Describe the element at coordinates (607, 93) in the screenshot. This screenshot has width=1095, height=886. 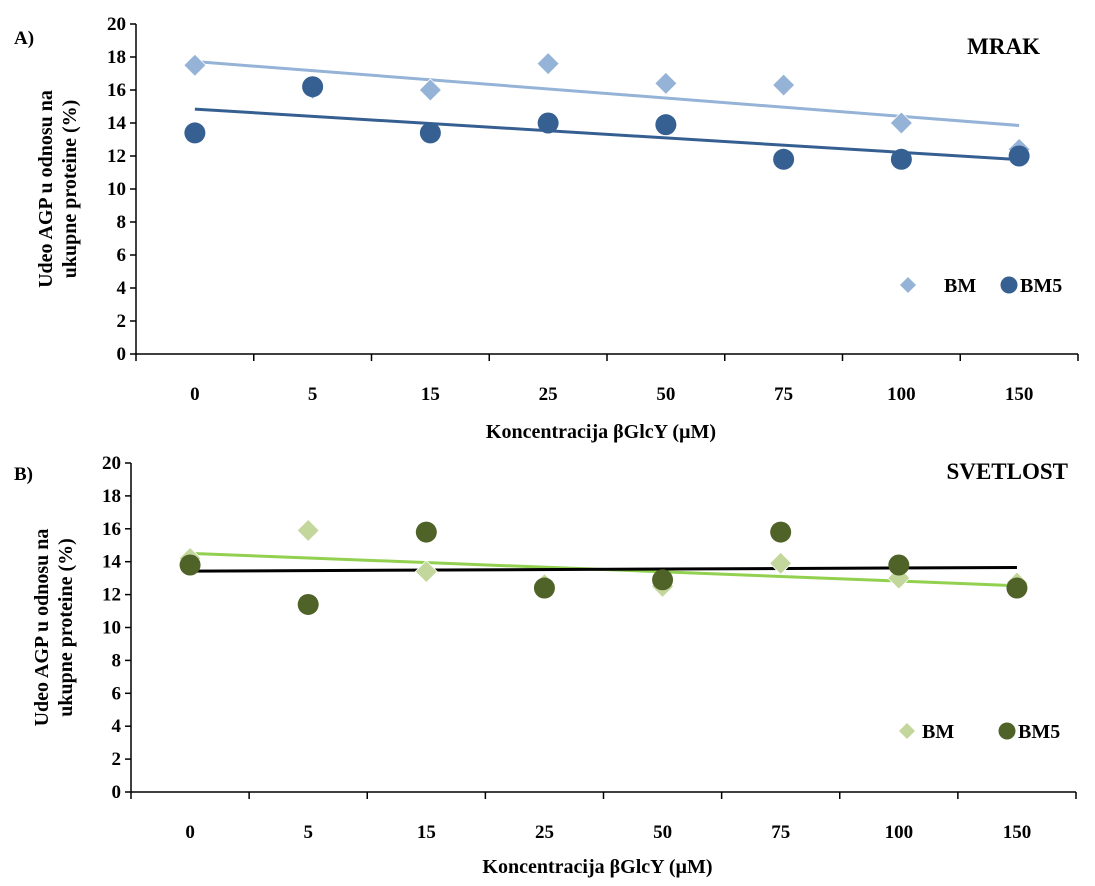
I see `trendline-bm` at that location.